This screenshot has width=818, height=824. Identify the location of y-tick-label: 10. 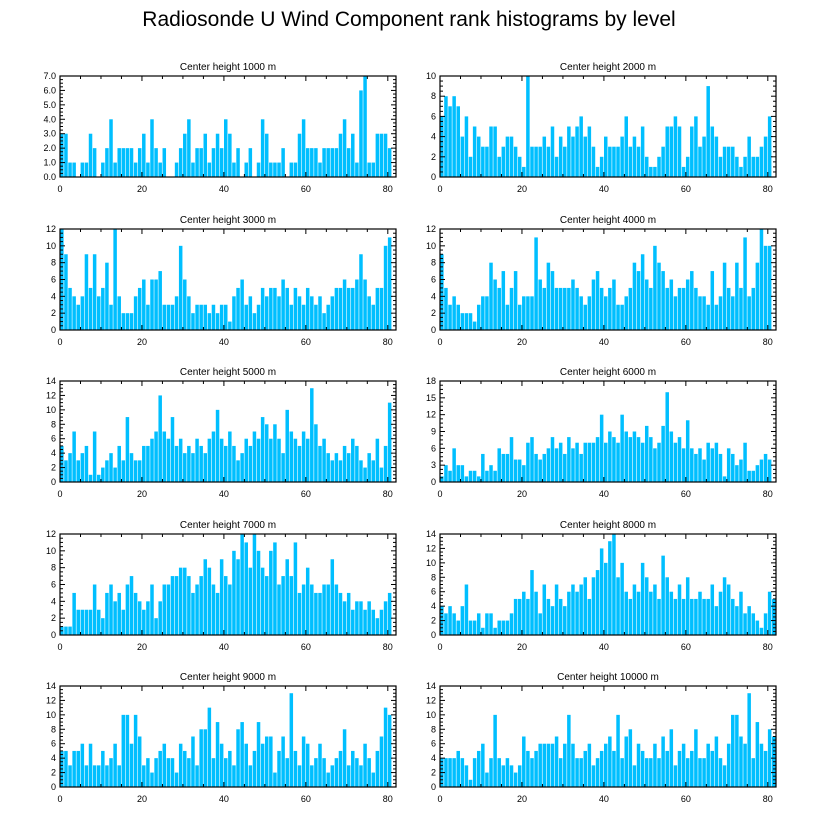
(51, 551).